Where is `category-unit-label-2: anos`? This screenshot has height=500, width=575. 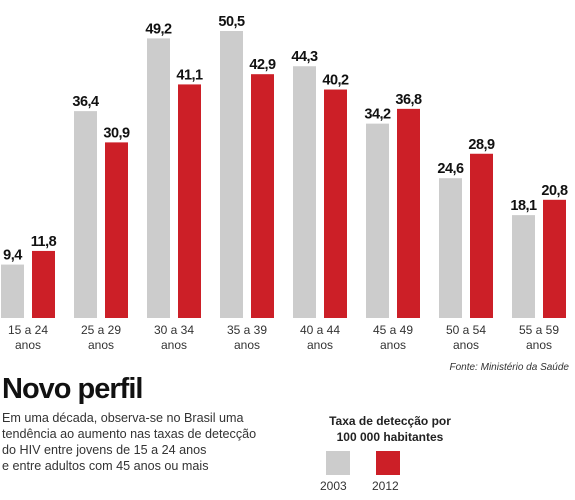 category-unit-label-2: anos is located at coordinates (174, 345).